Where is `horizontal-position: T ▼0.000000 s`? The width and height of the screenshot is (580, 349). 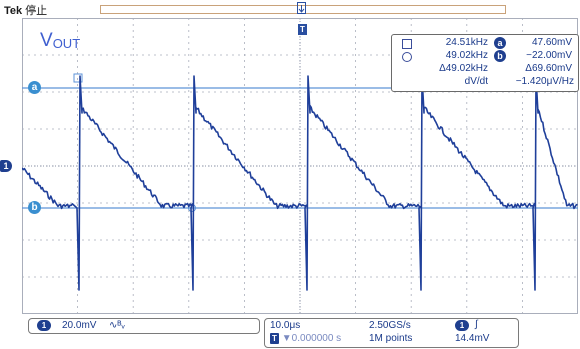
horizontal-position: T ▼0.000000 s is located at coordinates (305, 338).